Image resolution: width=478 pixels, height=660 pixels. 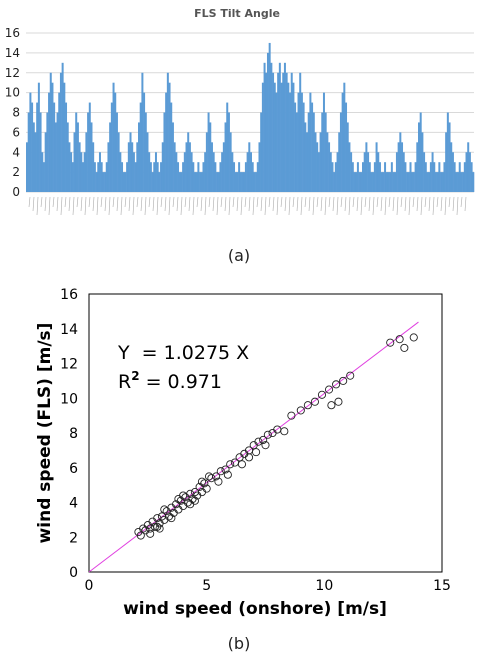 What do you see at coordinates (73, 538) in the screenshot?
I see `chart-b-y-tick-label: 2` at bounding box center [73, 538].